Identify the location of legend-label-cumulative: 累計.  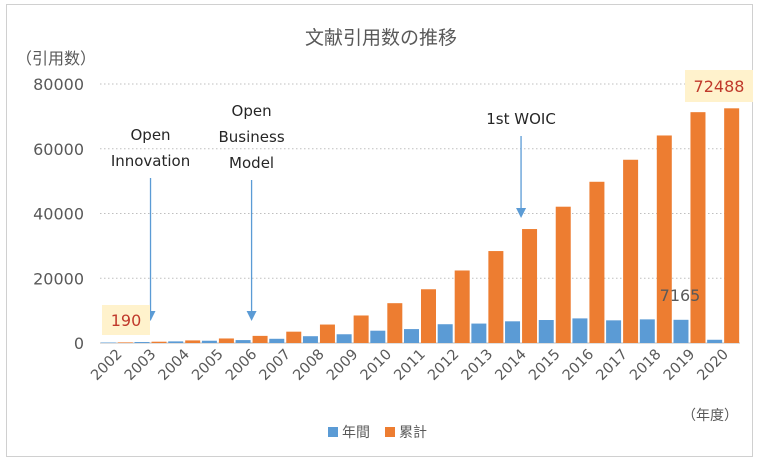
(413, 433).